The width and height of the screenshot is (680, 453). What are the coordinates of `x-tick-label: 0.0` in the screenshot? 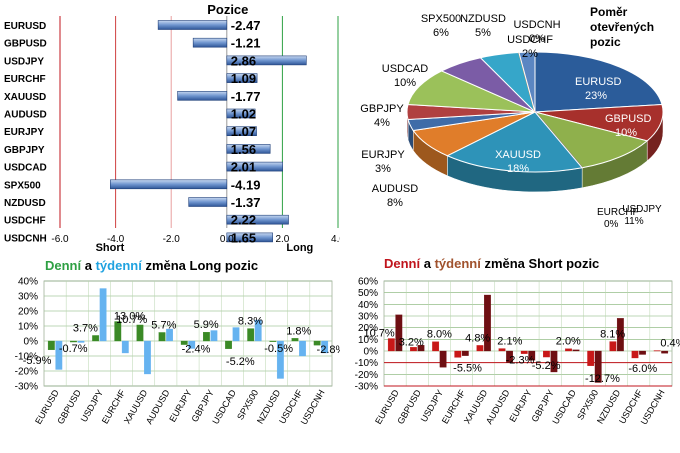 It's located at (227, 239).